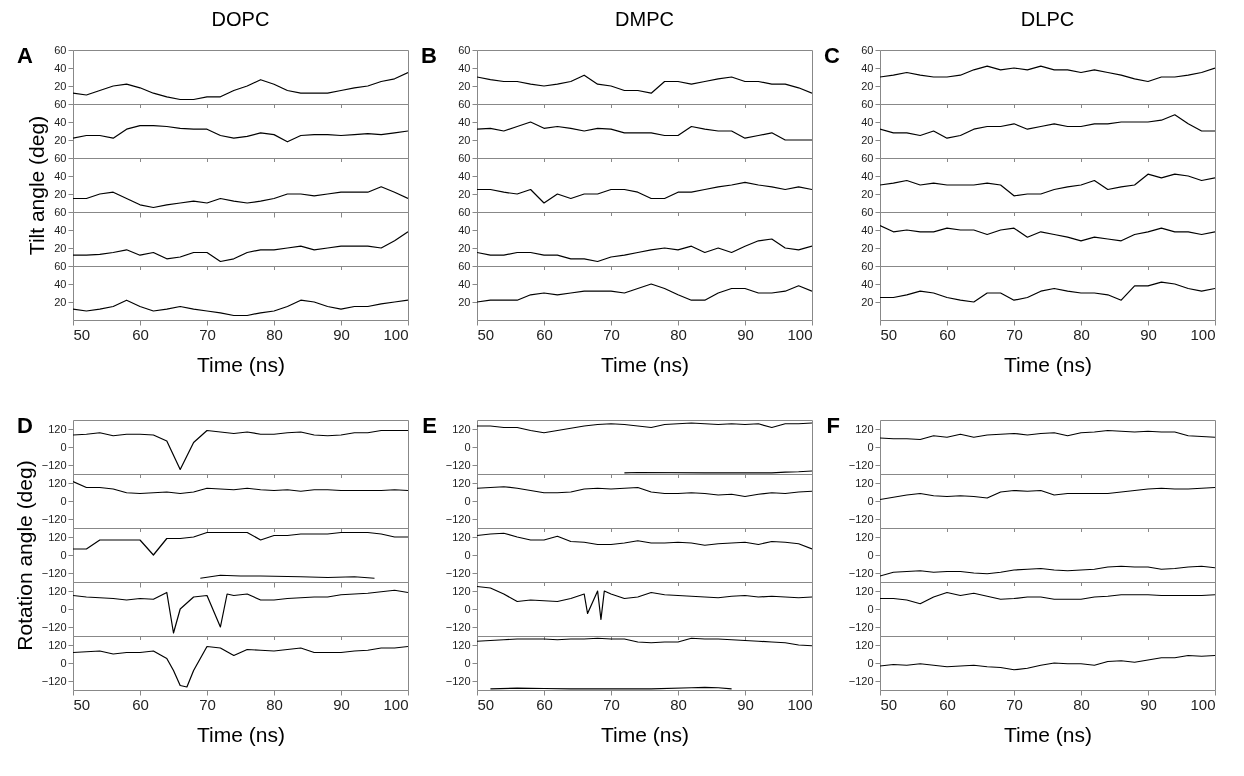 The height and width of the screenshot is (776, 1244). I want to click on text: A, so click(25, 55).